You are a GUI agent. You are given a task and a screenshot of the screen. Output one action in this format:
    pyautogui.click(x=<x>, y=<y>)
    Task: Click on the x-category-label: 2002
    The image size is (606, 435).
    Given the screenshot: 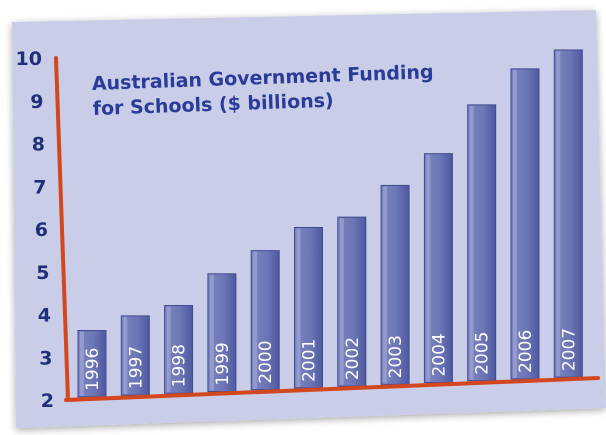 What is the action you would take?
    pyautogui.click(x=353, y=358)
    